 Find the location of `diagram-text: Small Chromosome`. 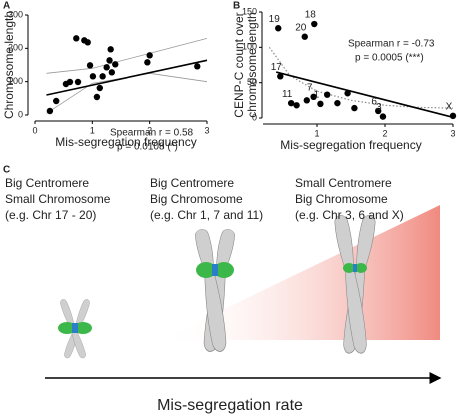

diagram-text: Small Chromosome is located at coordinates (58, 199).